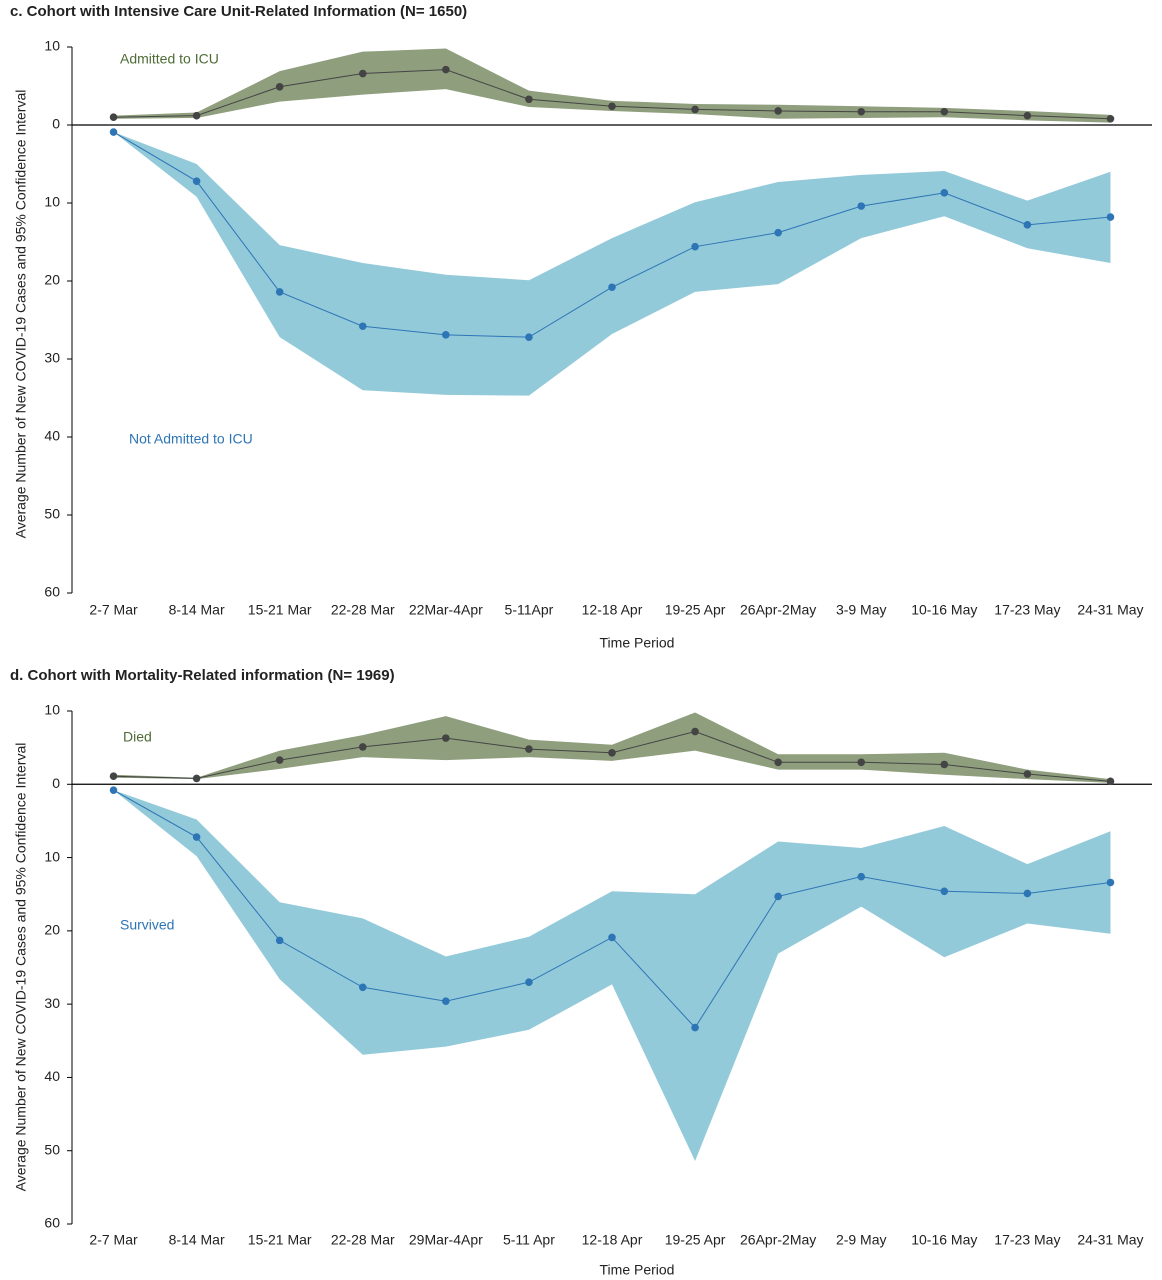 This screenshot has width=1162, height=1280. What do you see at coordinates (861, 610) in the screenshot?
I see `x-tick-label: 3-9 May` at bounding box center [861, 610].